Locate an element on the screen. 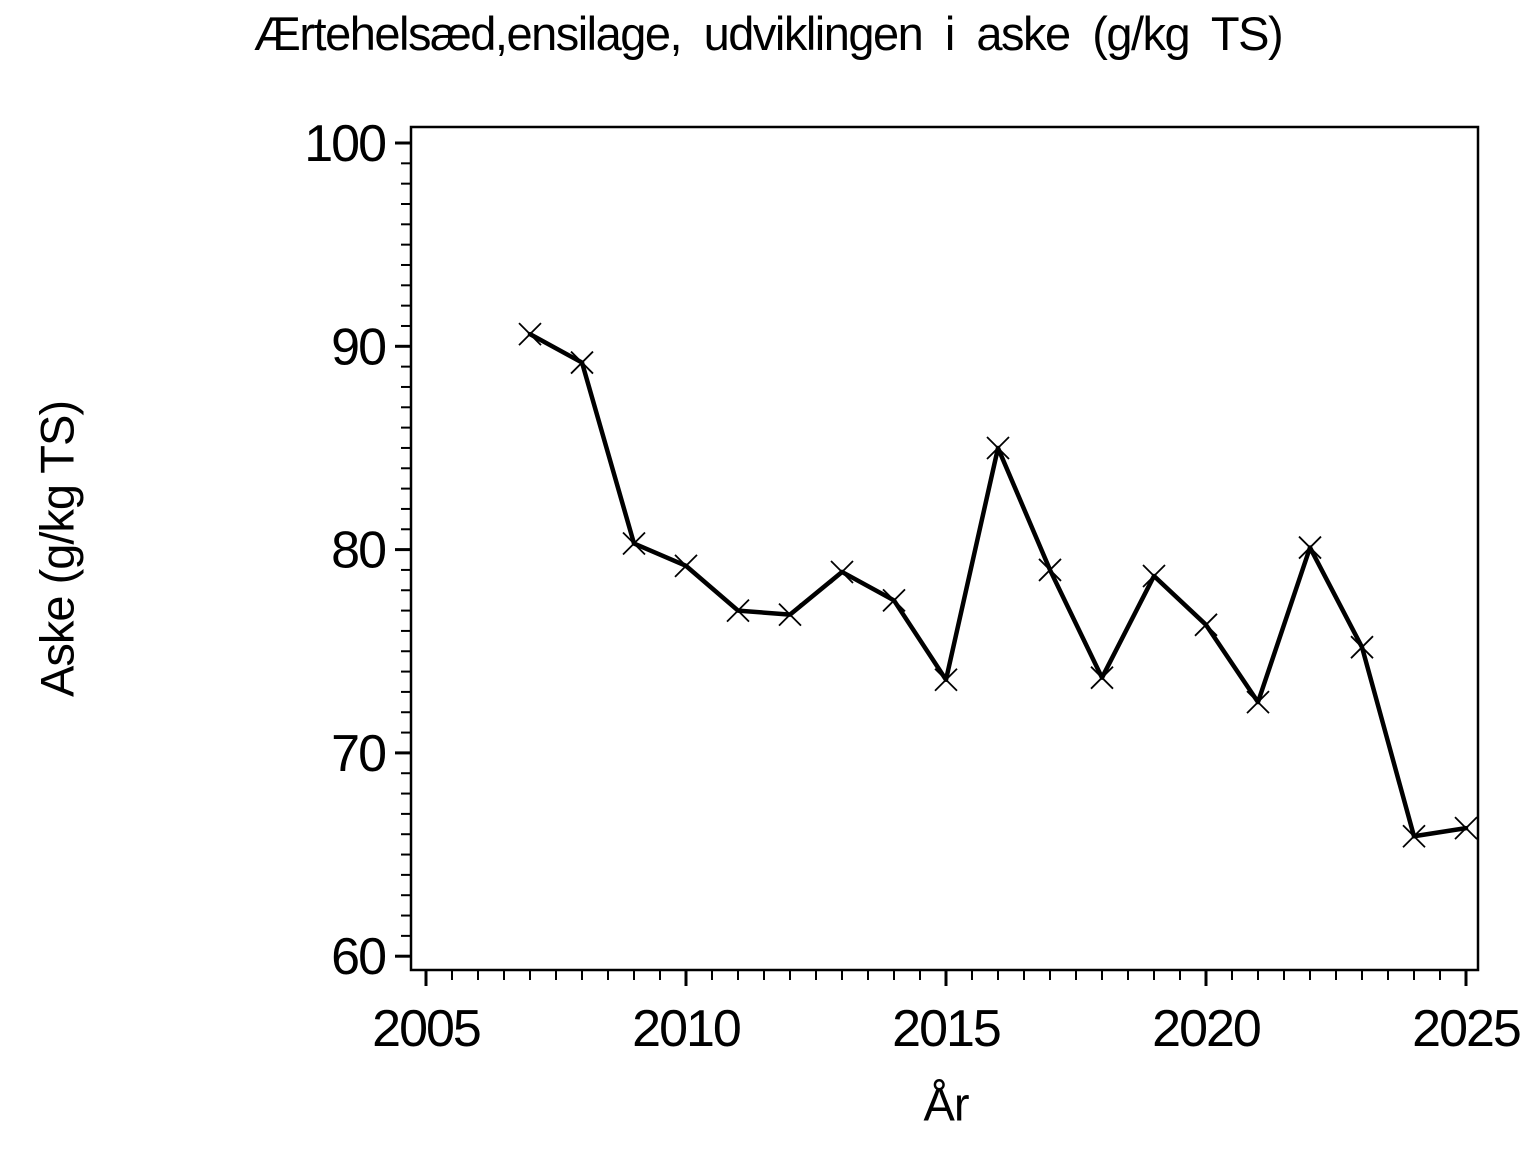  x-tick-label: 2020 is located at coordinates (1206, 1029).